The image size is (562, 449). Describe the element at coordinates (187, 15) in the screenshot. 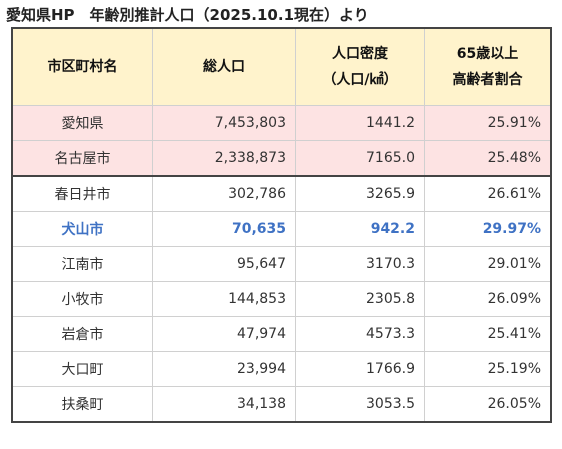

I see `source-caption: 愛知県HP 年齢別推計人口（2025.10.1現在）より` at that location.